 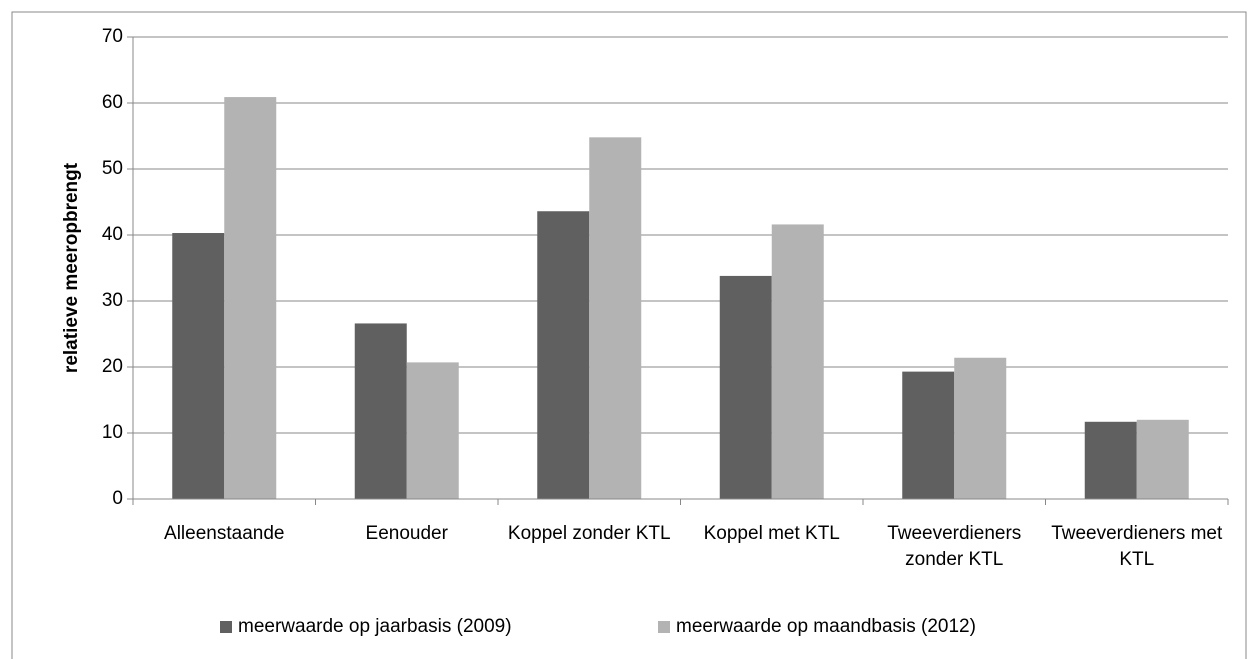 What do you see at coordinates (1137, 546) in the screenshot?
I see `x-tick-label: Tweeverdieners met KTL` at bounding box center [1137, 546].